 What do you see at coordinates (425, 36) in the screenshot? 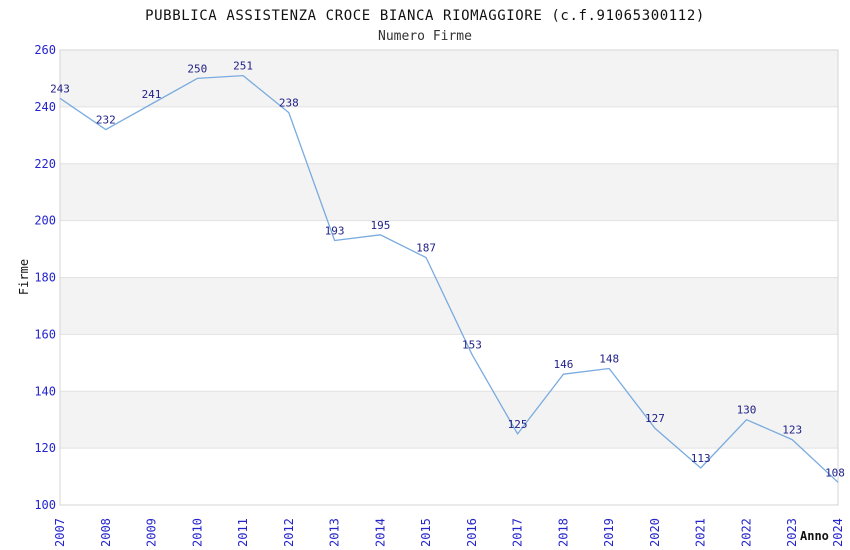
I see `chart-subtitle: Numero Firme` at bounding box center [425, 36].